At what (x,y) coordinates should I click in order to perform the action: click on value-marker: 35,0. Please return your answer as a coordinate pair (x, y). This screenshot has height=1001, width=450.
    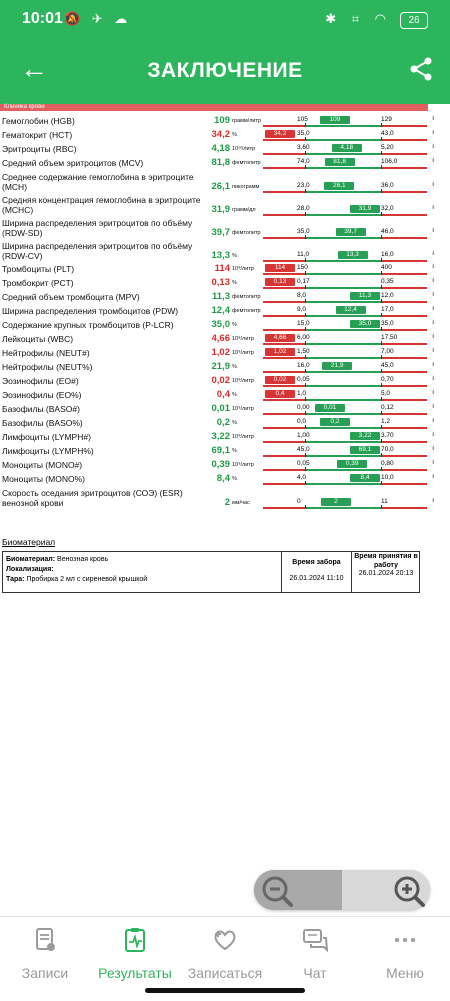
    Looking at the image, I should click on (365, 324).